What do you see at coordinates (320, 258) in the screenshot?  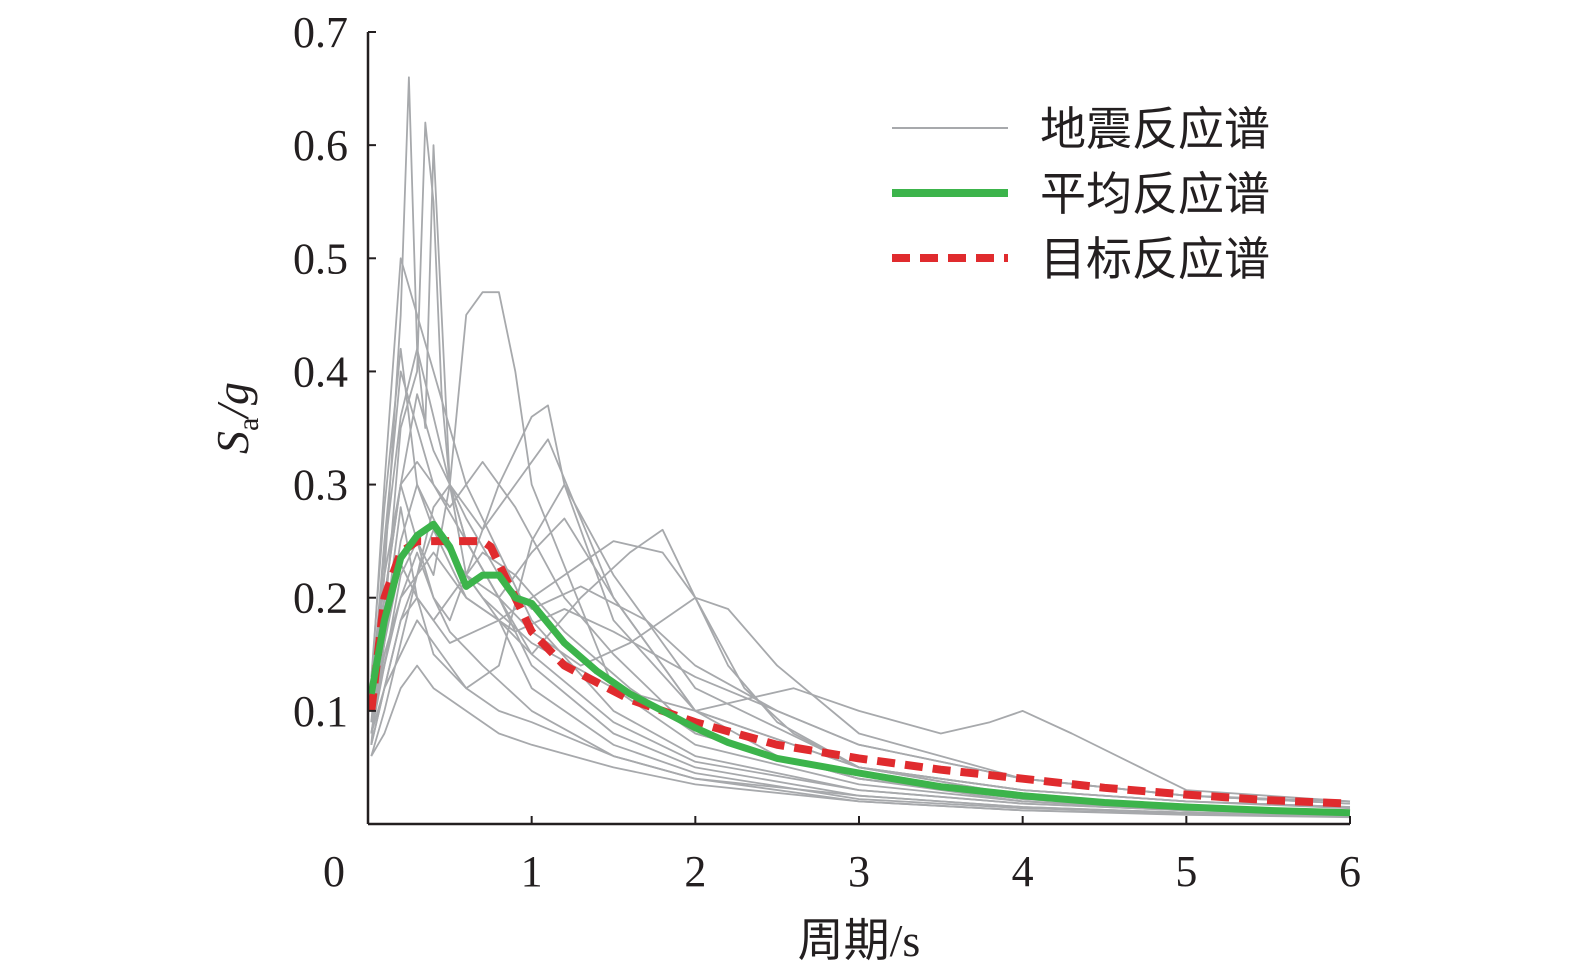 I see `y-tick-label: 0.5` at bounding box center [320, 258].